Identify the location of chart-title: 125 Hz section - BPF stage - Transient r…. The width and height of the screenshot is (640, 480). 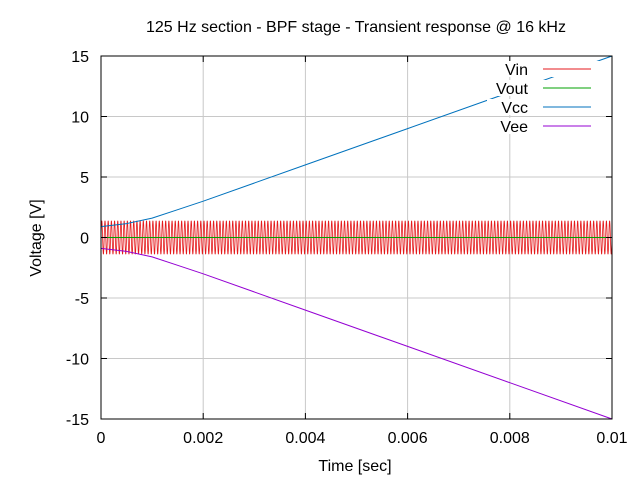
(356, 27).